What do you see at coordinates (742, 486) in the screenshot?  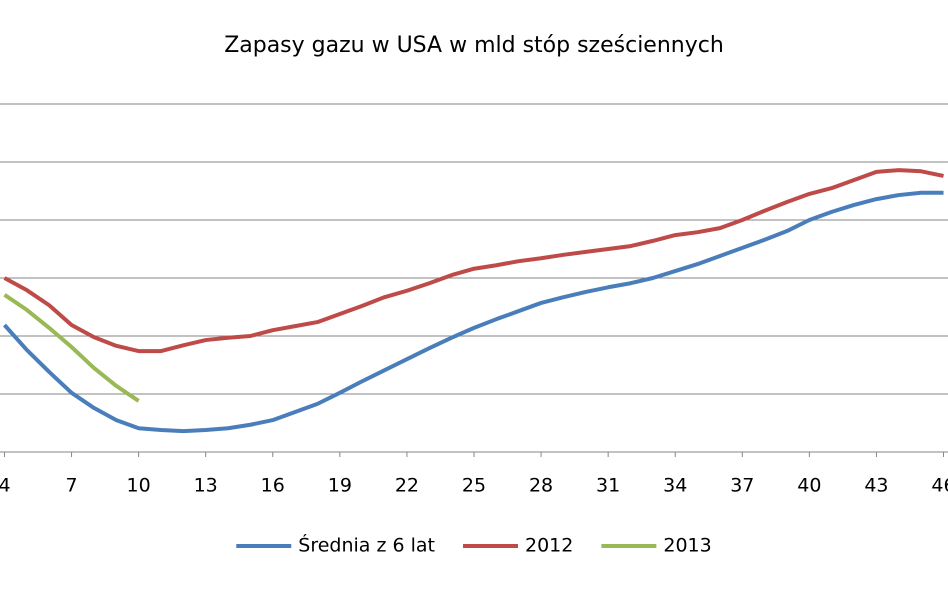 I see `x-tick-label: 37` at bounding box center [742, 486].